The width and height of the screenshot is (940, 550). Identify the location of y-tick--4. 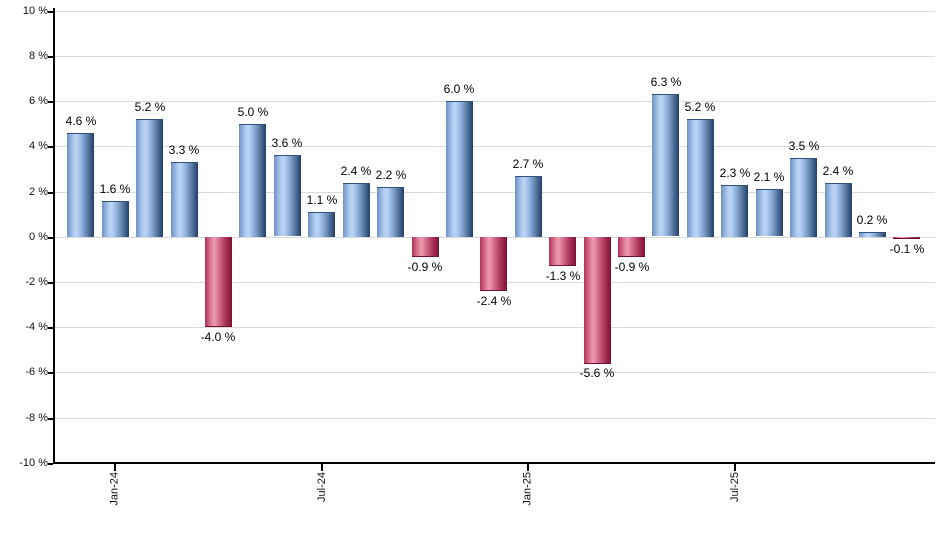
(50, 328).